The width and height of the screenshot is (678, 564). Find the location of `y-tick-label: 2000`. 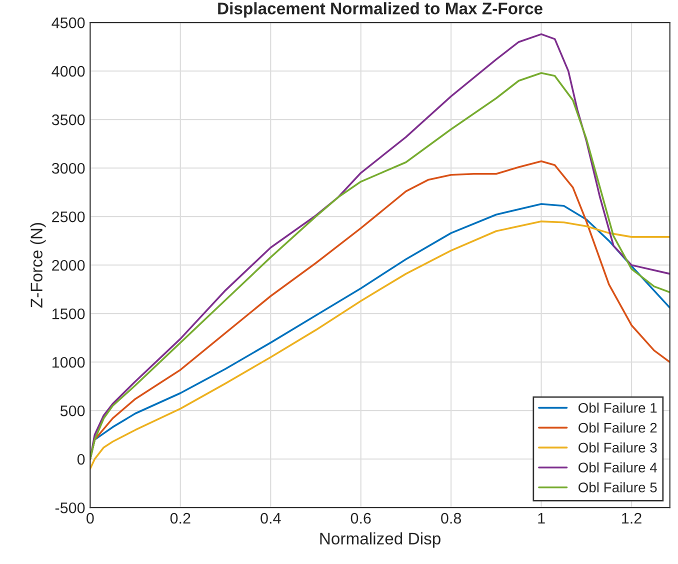

y-tick-label: 2000 is located at coordinates (68, 265).